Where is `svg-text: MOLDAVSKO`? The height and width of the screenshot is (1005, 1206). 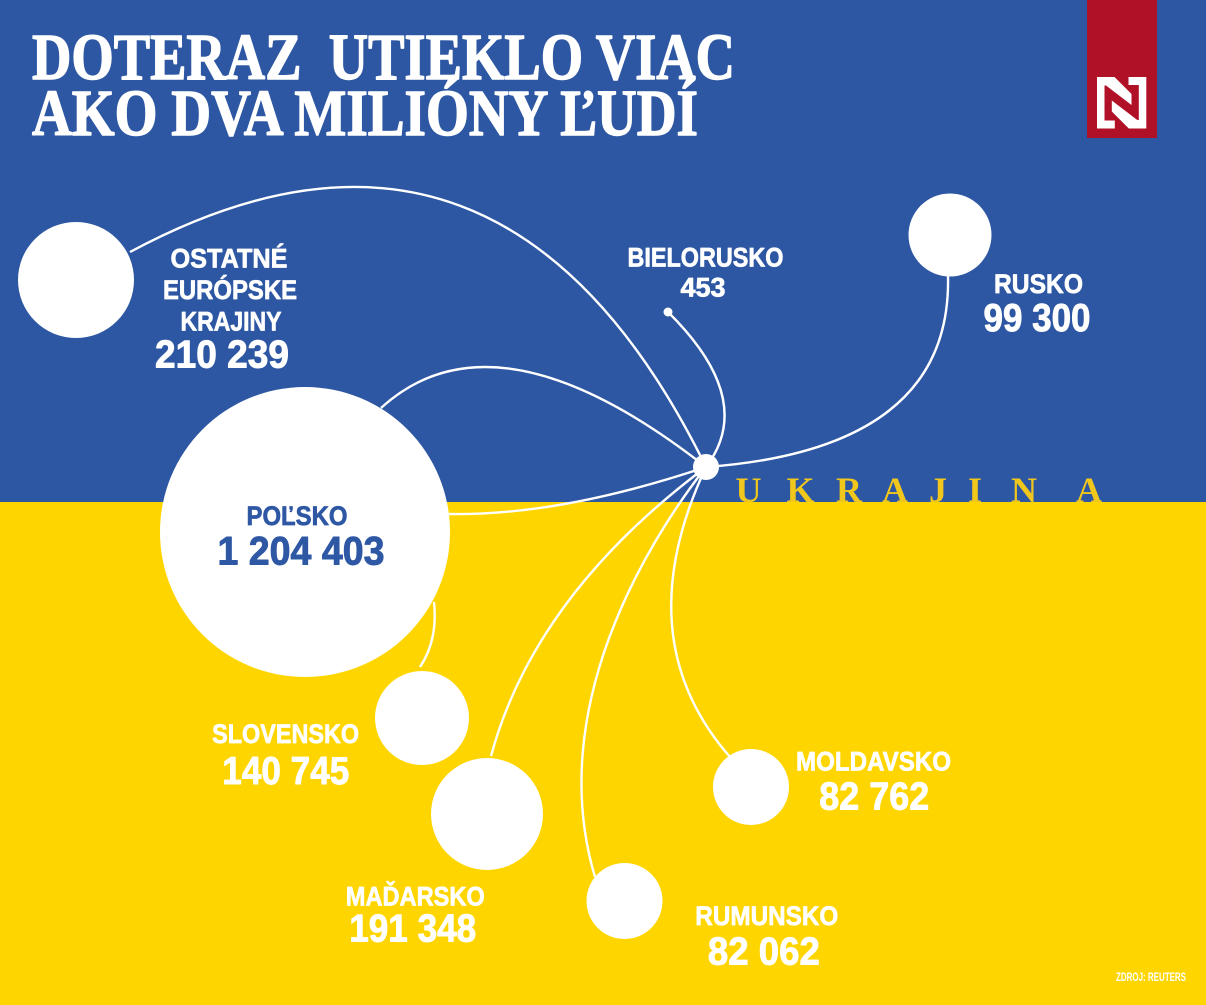
svg-text: MOLDAVSKO is located at coordinates (873, 762).